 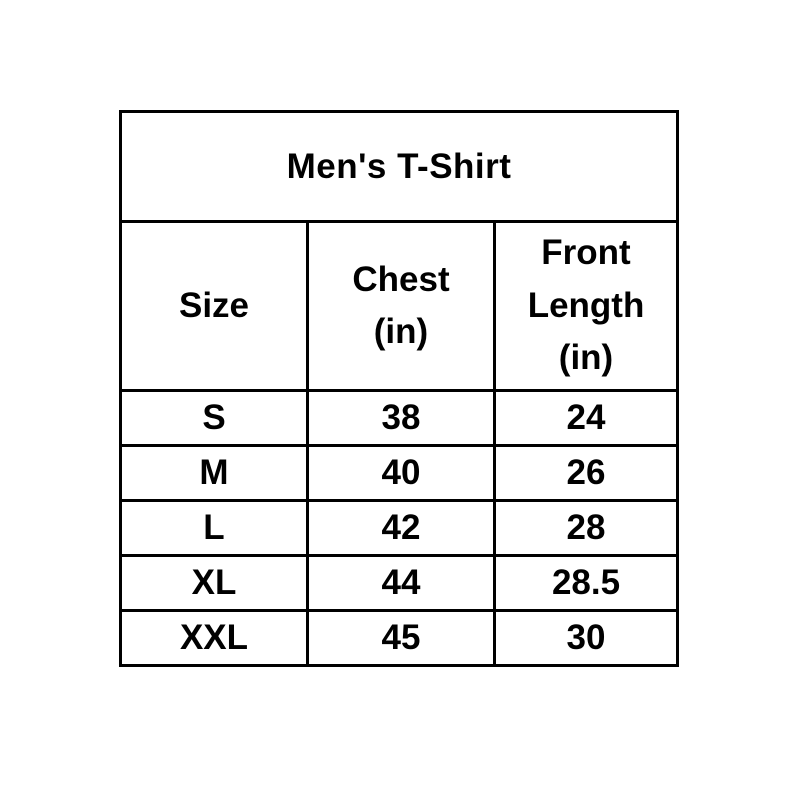 I want to click on table-row: S 38 24, so click(x=399, y=418).